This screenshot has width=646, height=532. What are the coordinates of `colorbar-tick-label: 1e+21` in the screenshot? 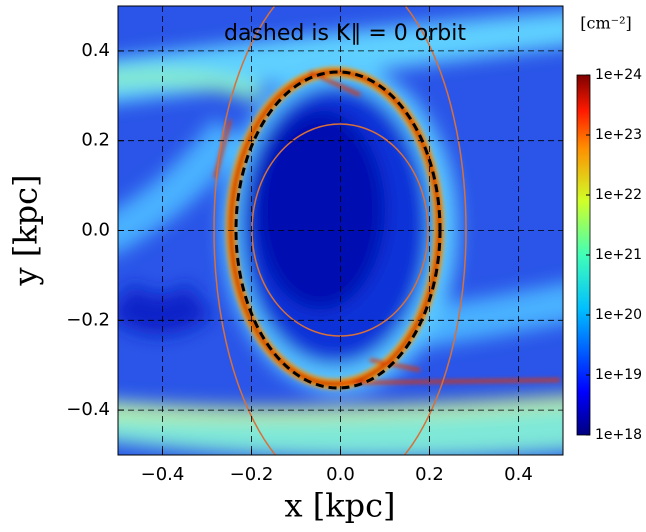 It's located at (618, 255).